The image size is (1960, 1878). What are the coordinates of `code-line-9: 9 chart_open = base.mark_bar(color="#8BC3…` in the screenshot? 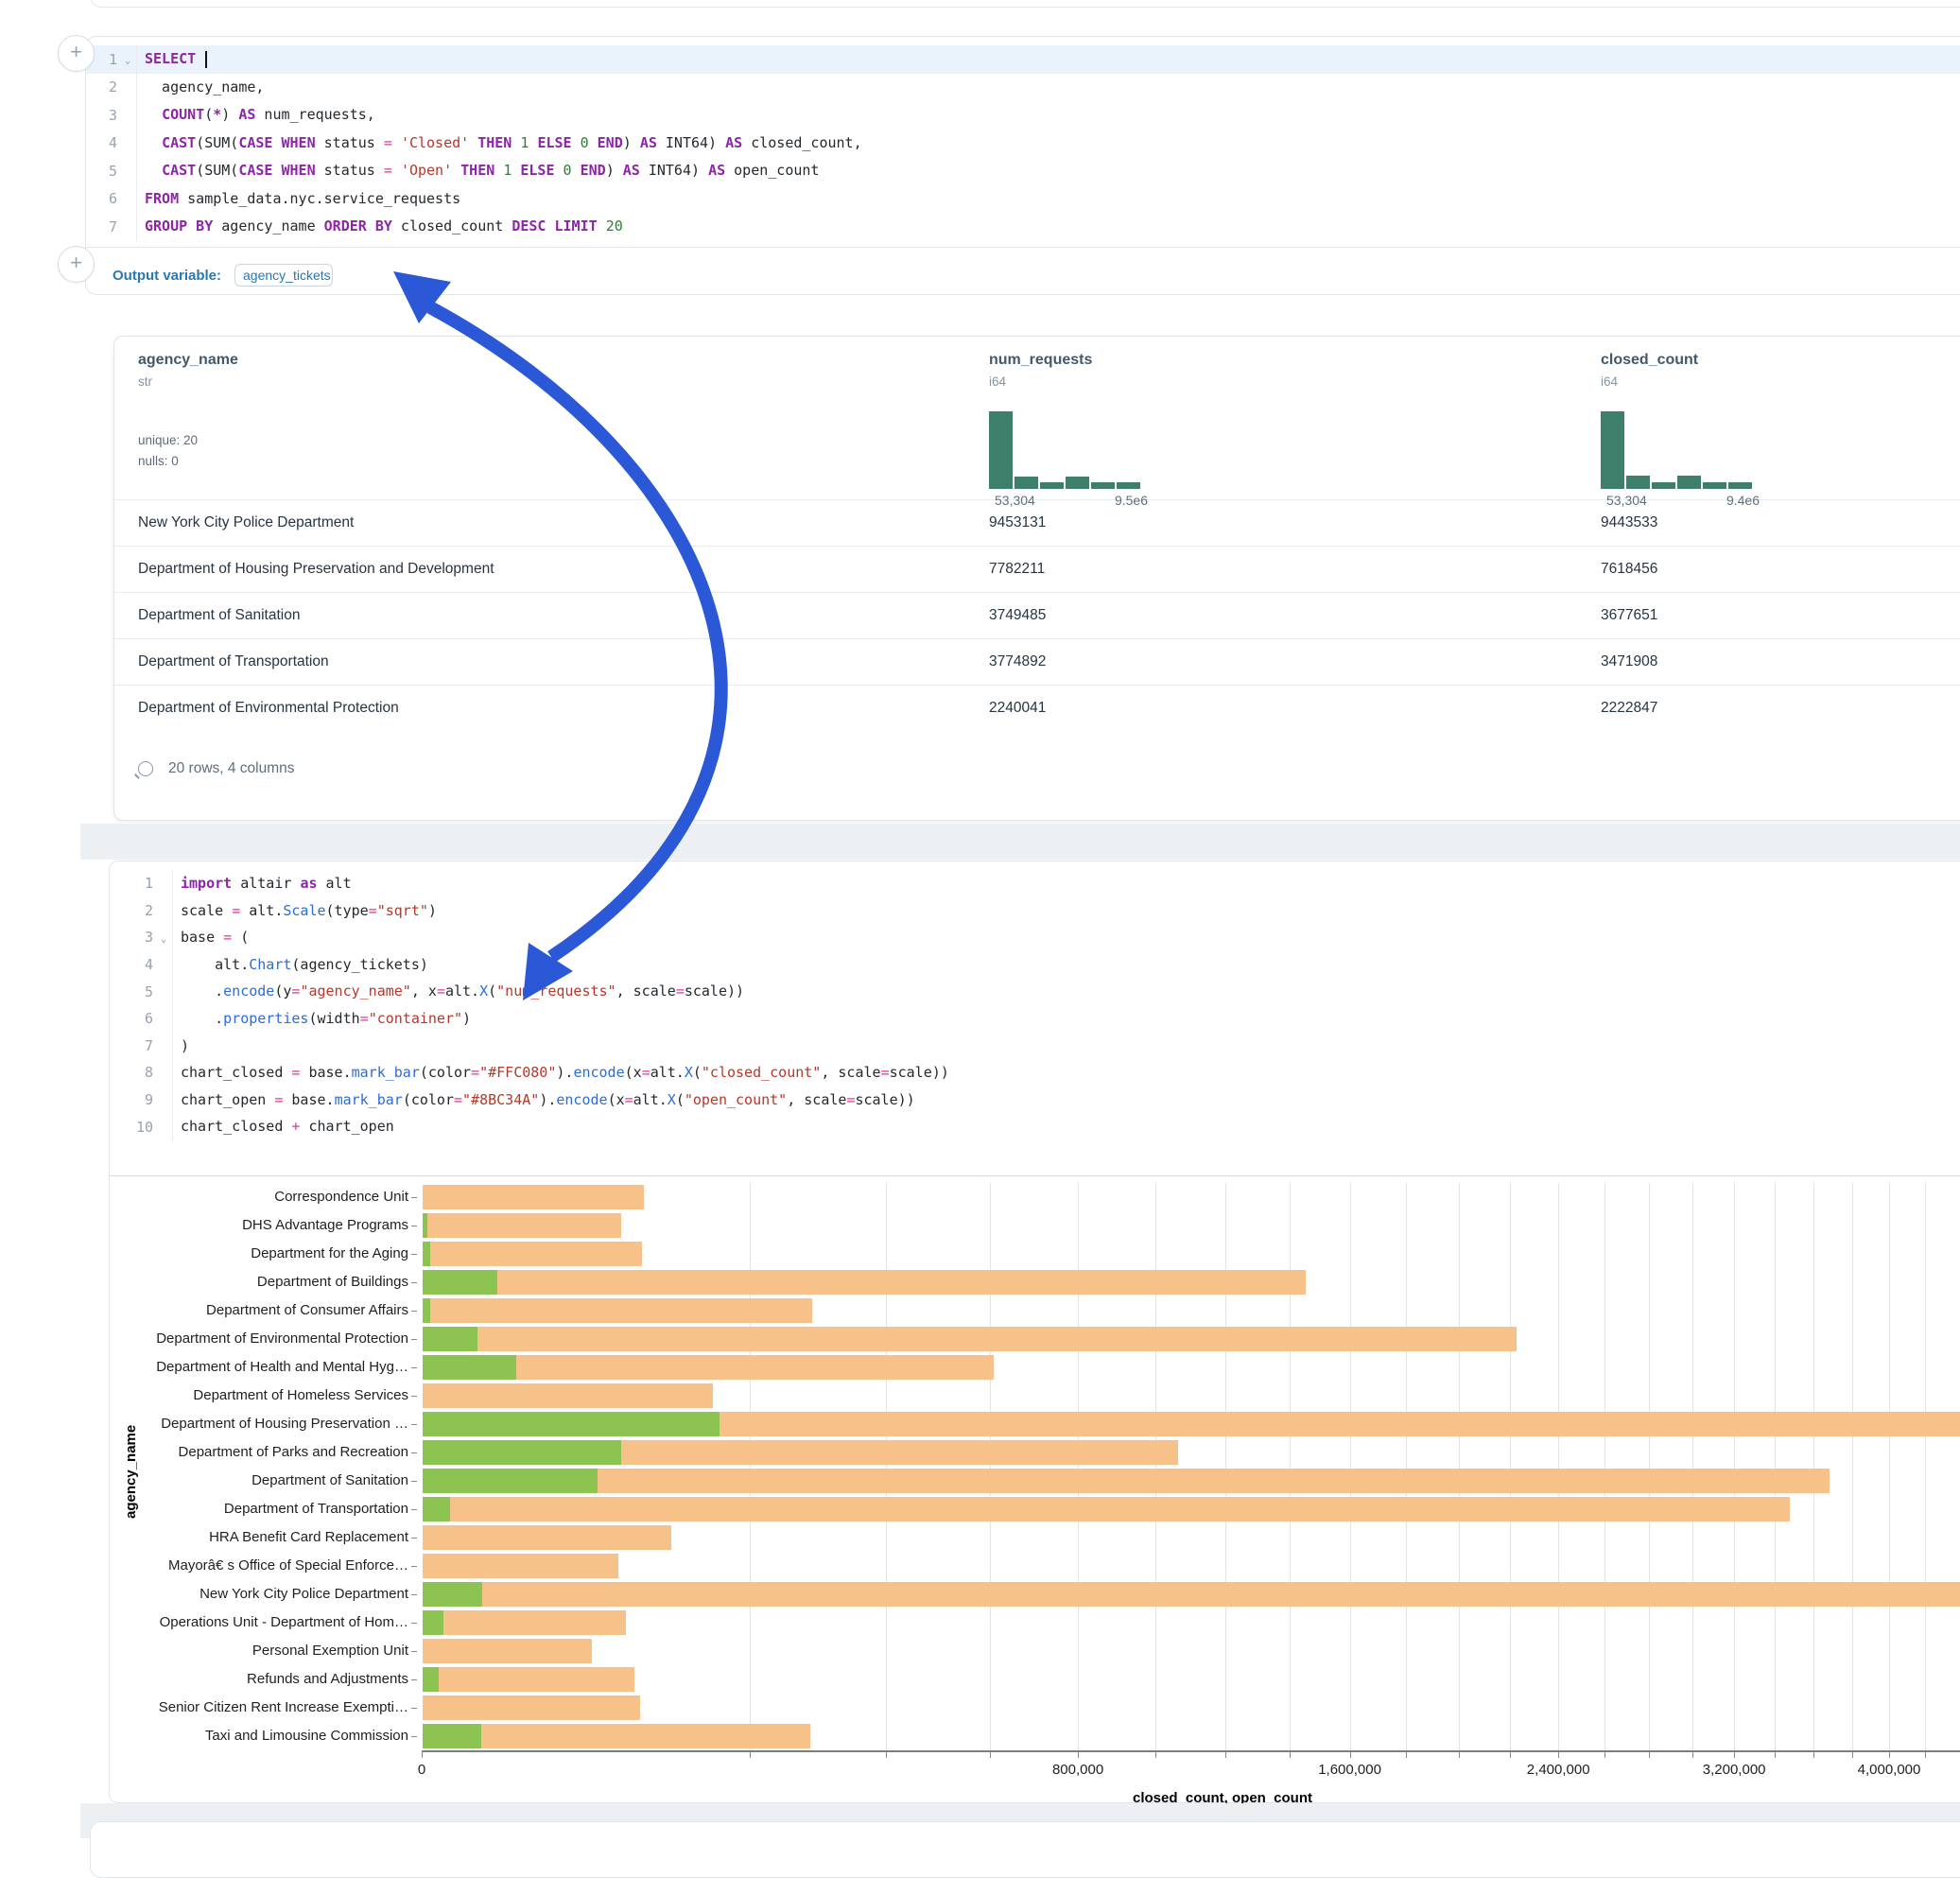 It's located at (1035, 1100).